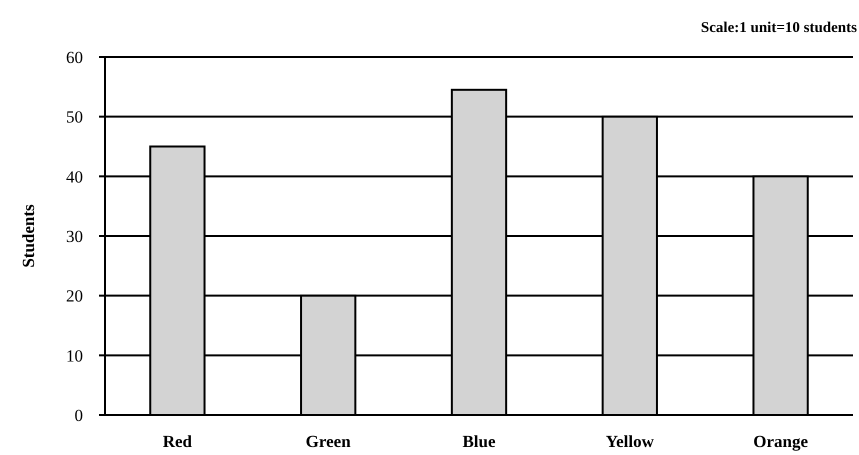 The width and height of the screenshot is (859, 455). Describe the element at coordinates (74, 236) in the screenshot. I see `y-tick-label: 30` at that location.